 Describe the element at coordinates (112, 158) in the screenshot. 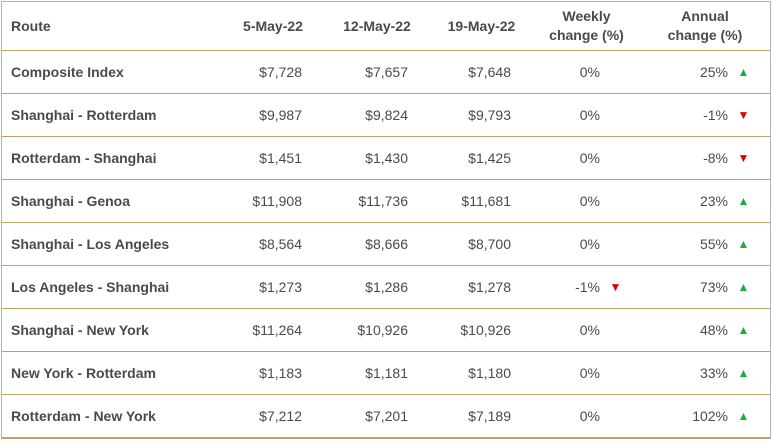

I see `route-cell: Rotterdam - Shanghai` at that location.